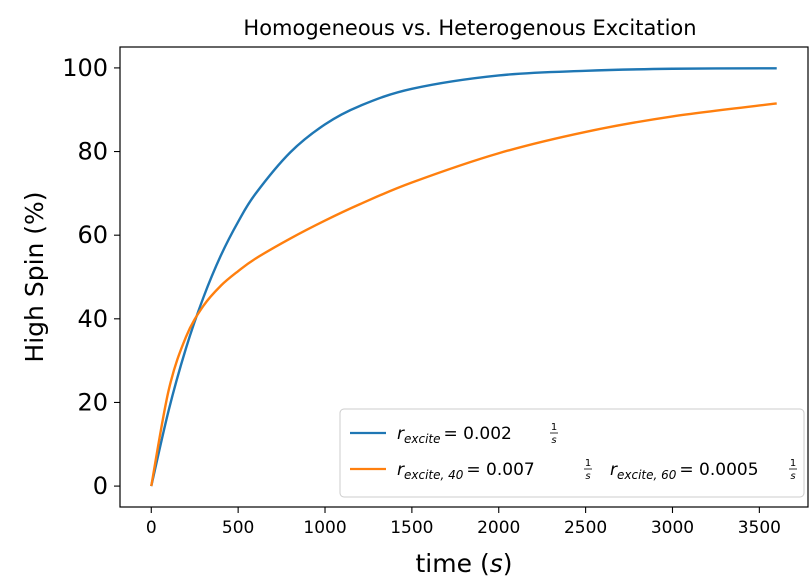  I want to click on x-tick-label-4: 2000, so click(498, 528).